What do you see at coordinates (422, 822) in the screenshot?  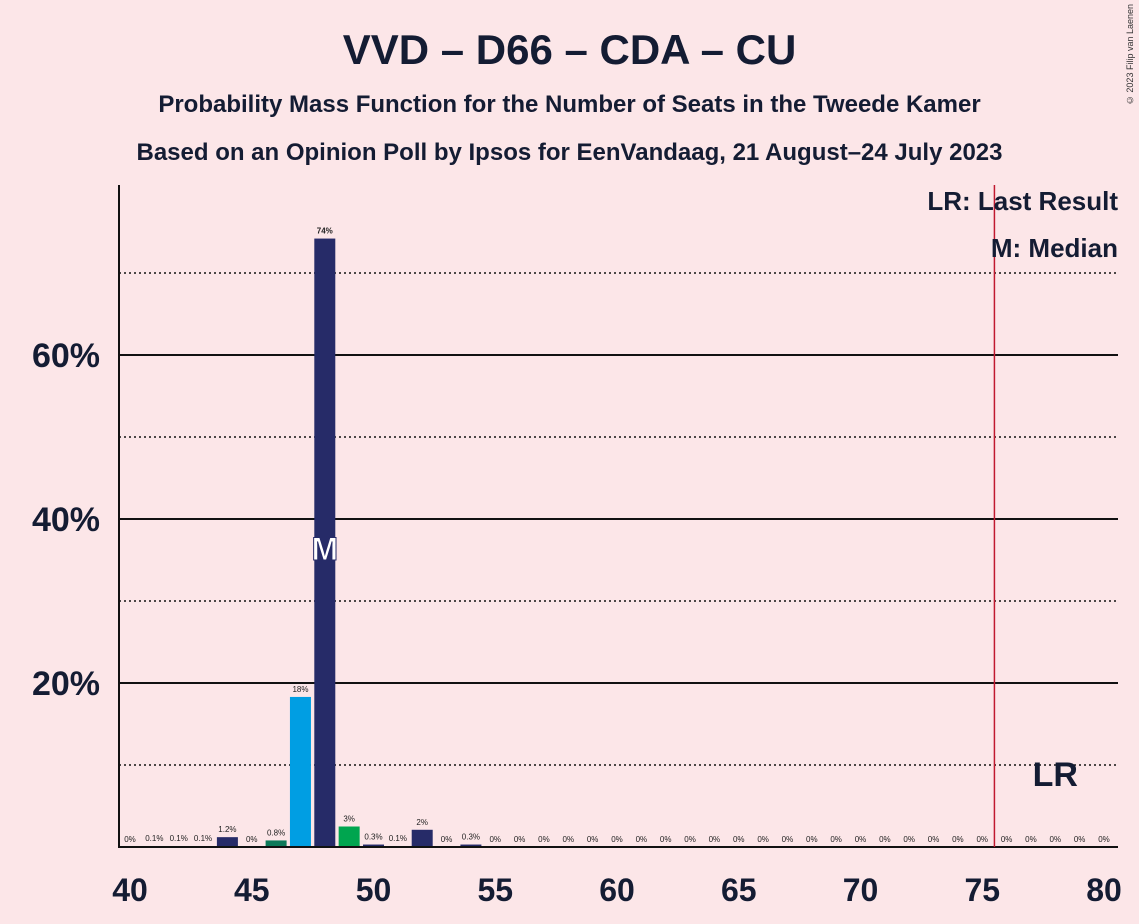 I see `bar-label: 2%` at bounding box center [422, 822].